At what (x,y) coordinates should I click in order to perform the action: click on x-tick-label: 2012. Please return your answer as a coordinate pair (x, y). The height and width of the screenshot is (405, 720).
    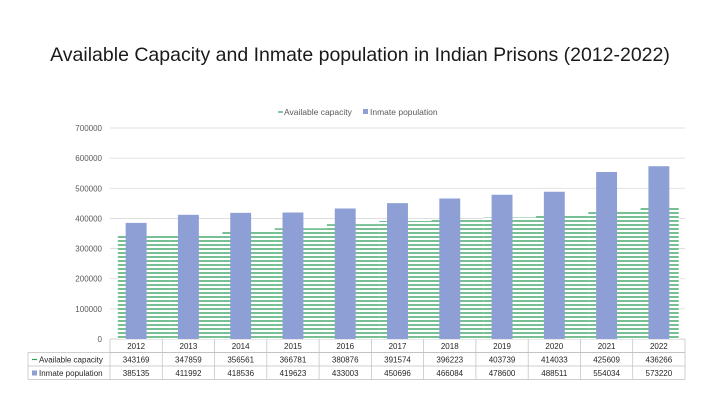
    Looking at the image, I should click on (136, 346).